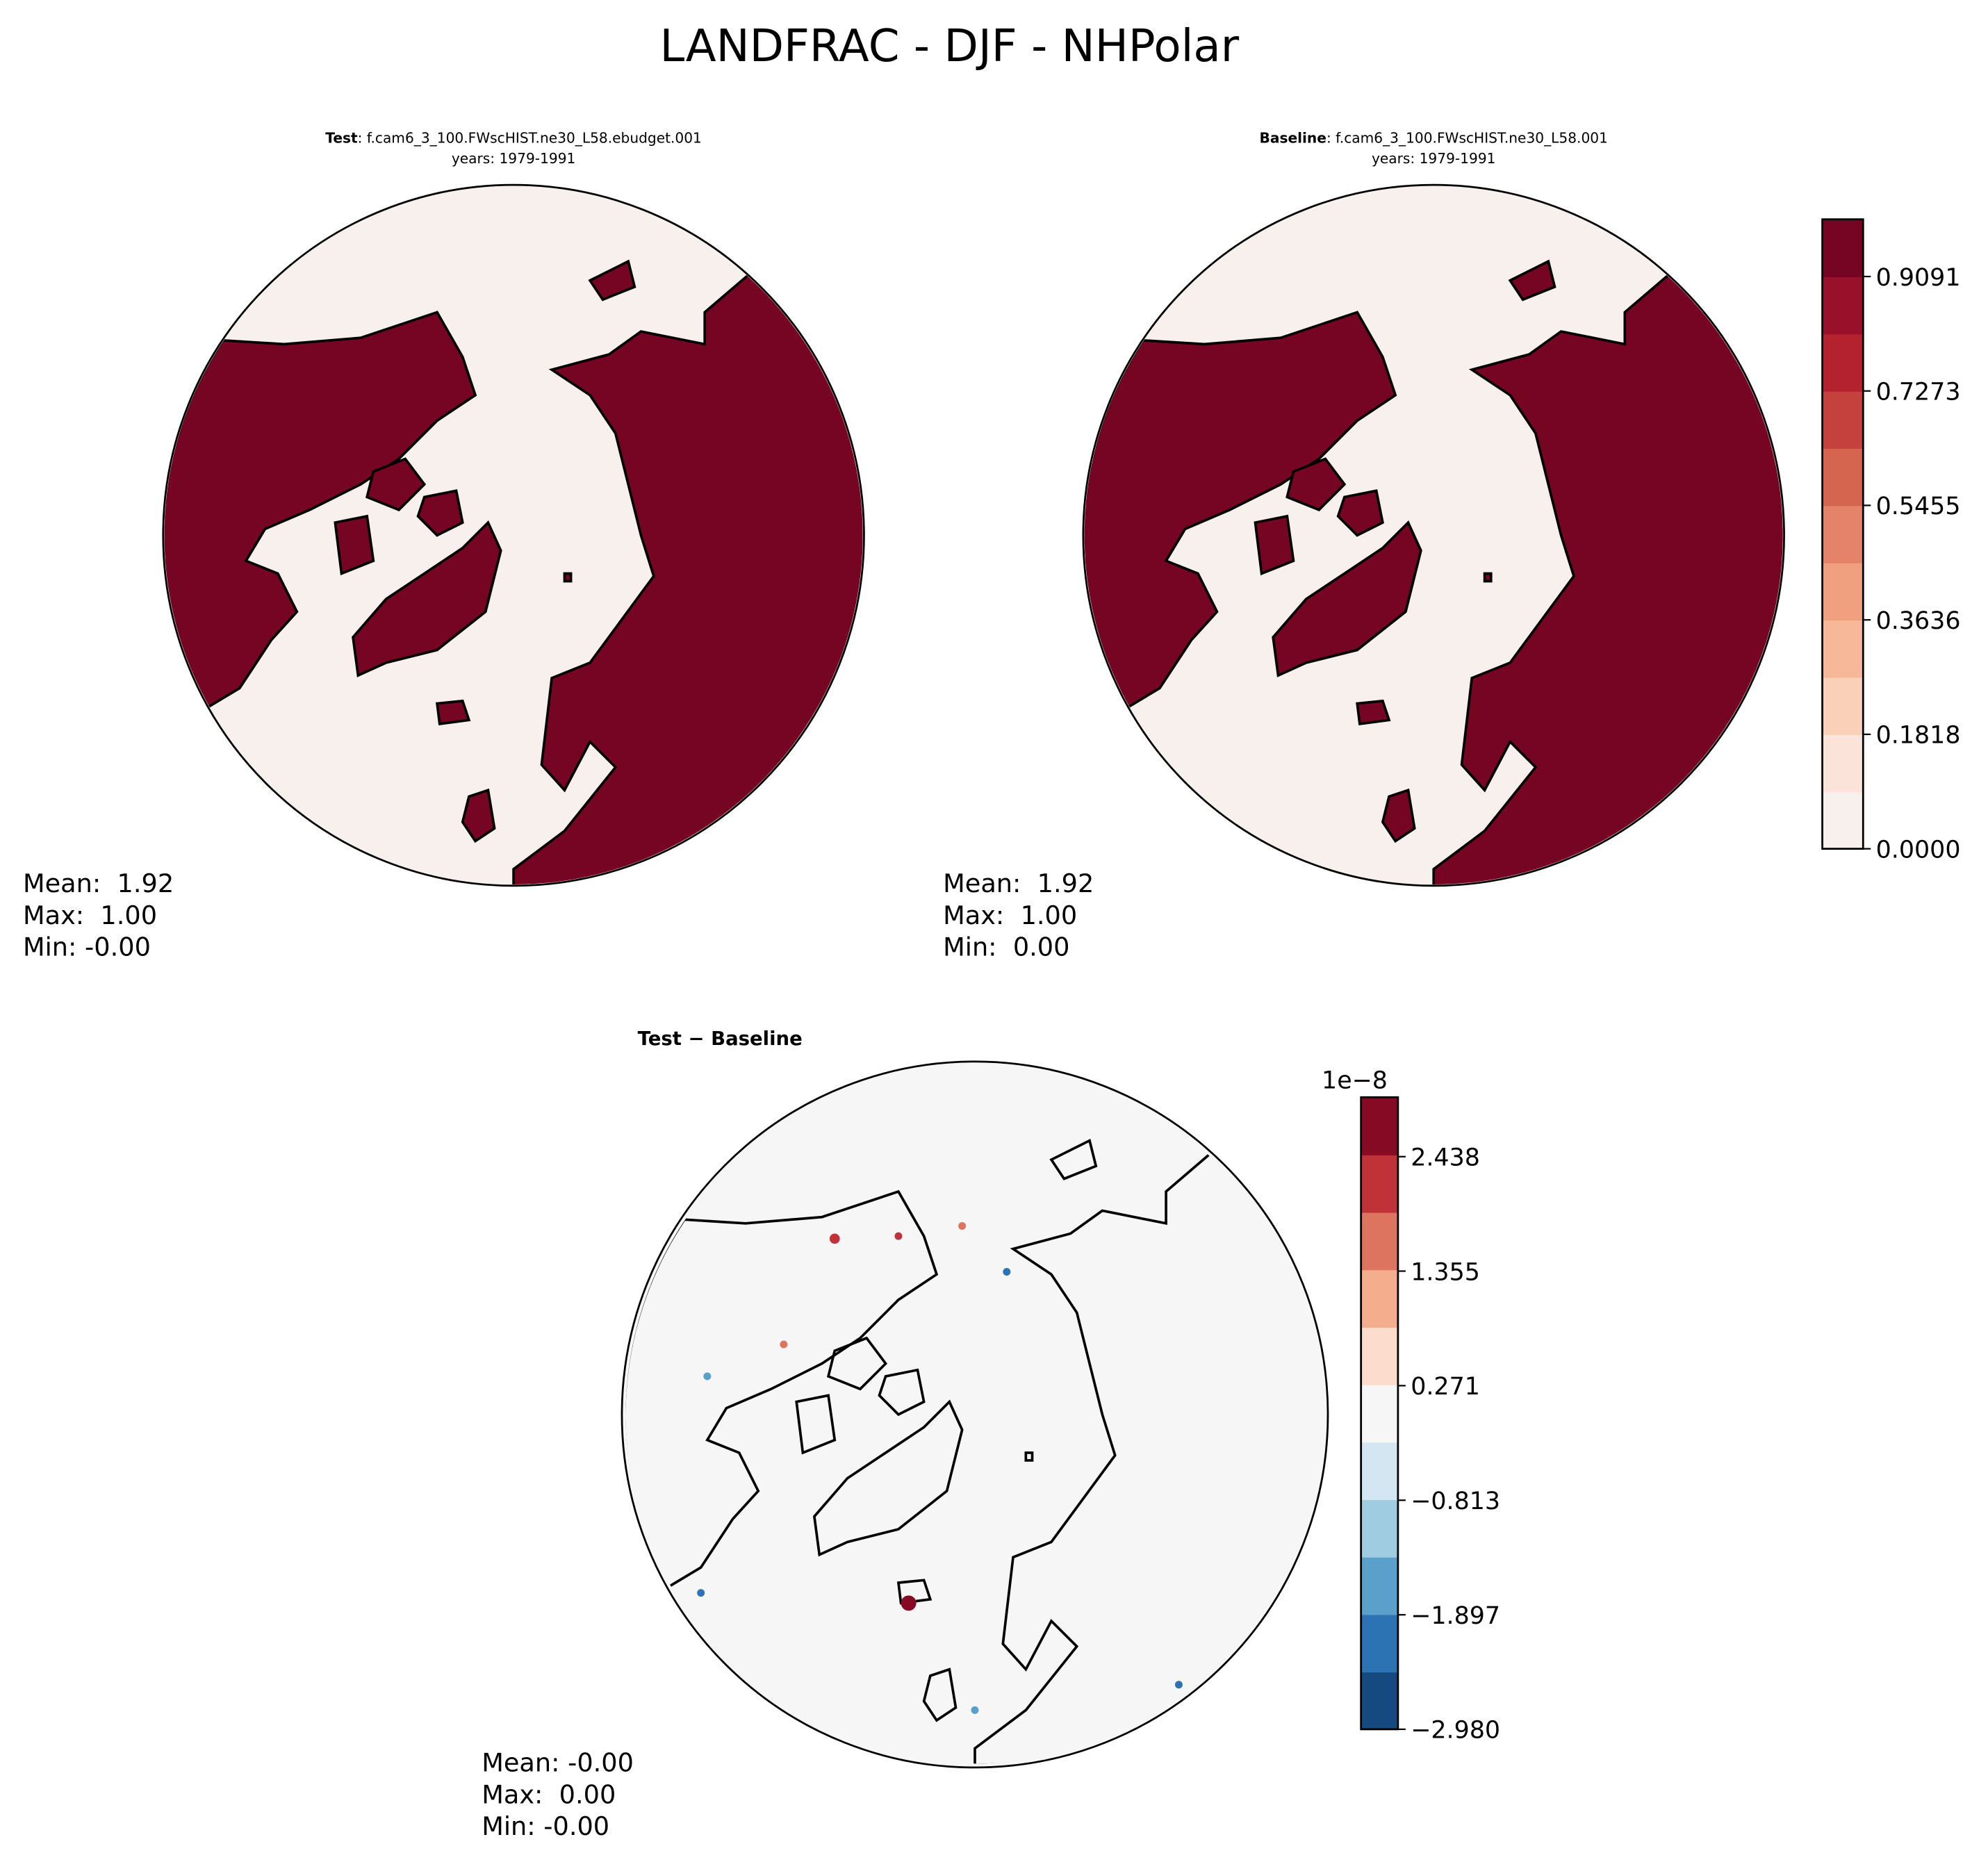 The image size is (1988, 1853). What do you see at coordinates (1918, 736) in the screenshot?
I see `colorbar-tick-label: 0.1818` at bounding box center [1918, 736].